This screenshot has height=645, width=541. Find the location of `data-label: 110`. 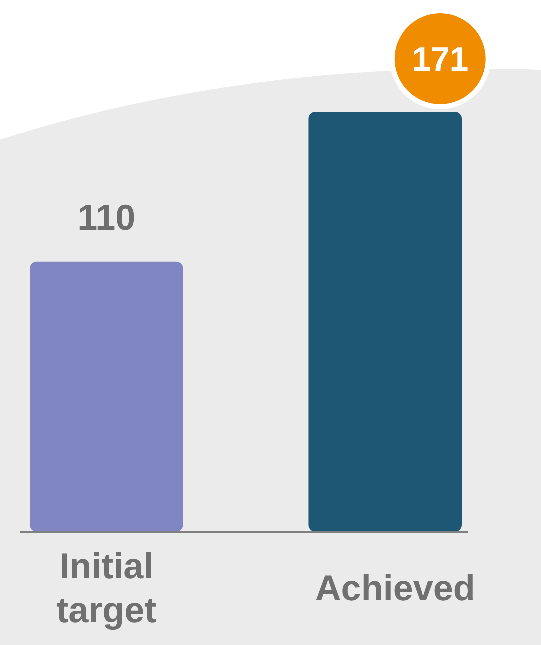

data-label: 110 is located at coordinates (107, 217).